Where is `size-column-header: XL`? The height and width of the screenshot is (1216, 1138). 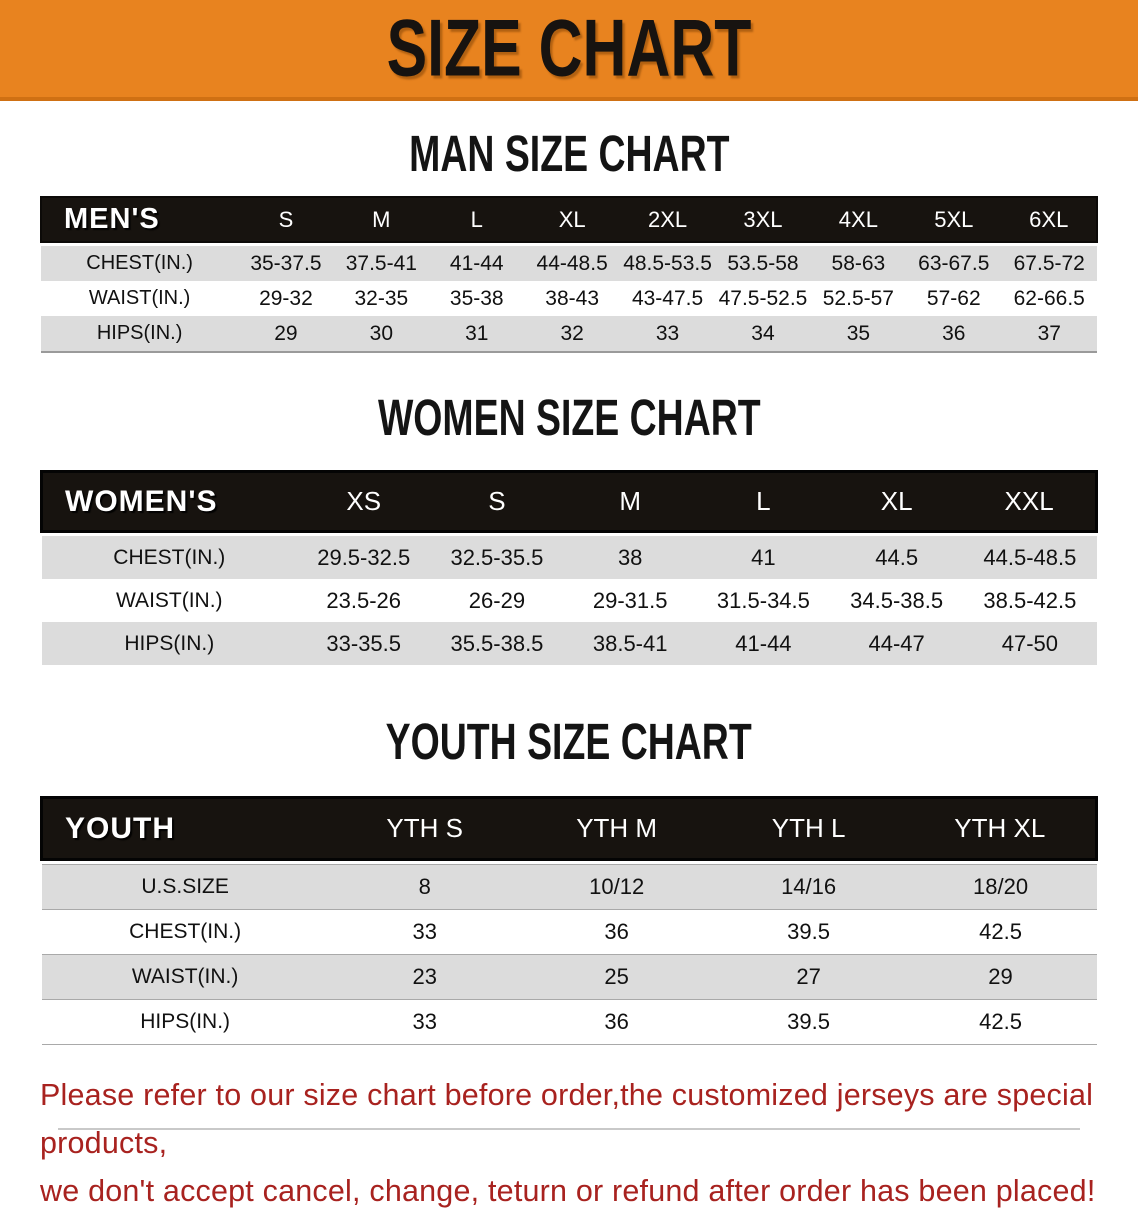 size-column-header: XL is located at coordinates (572, 219).